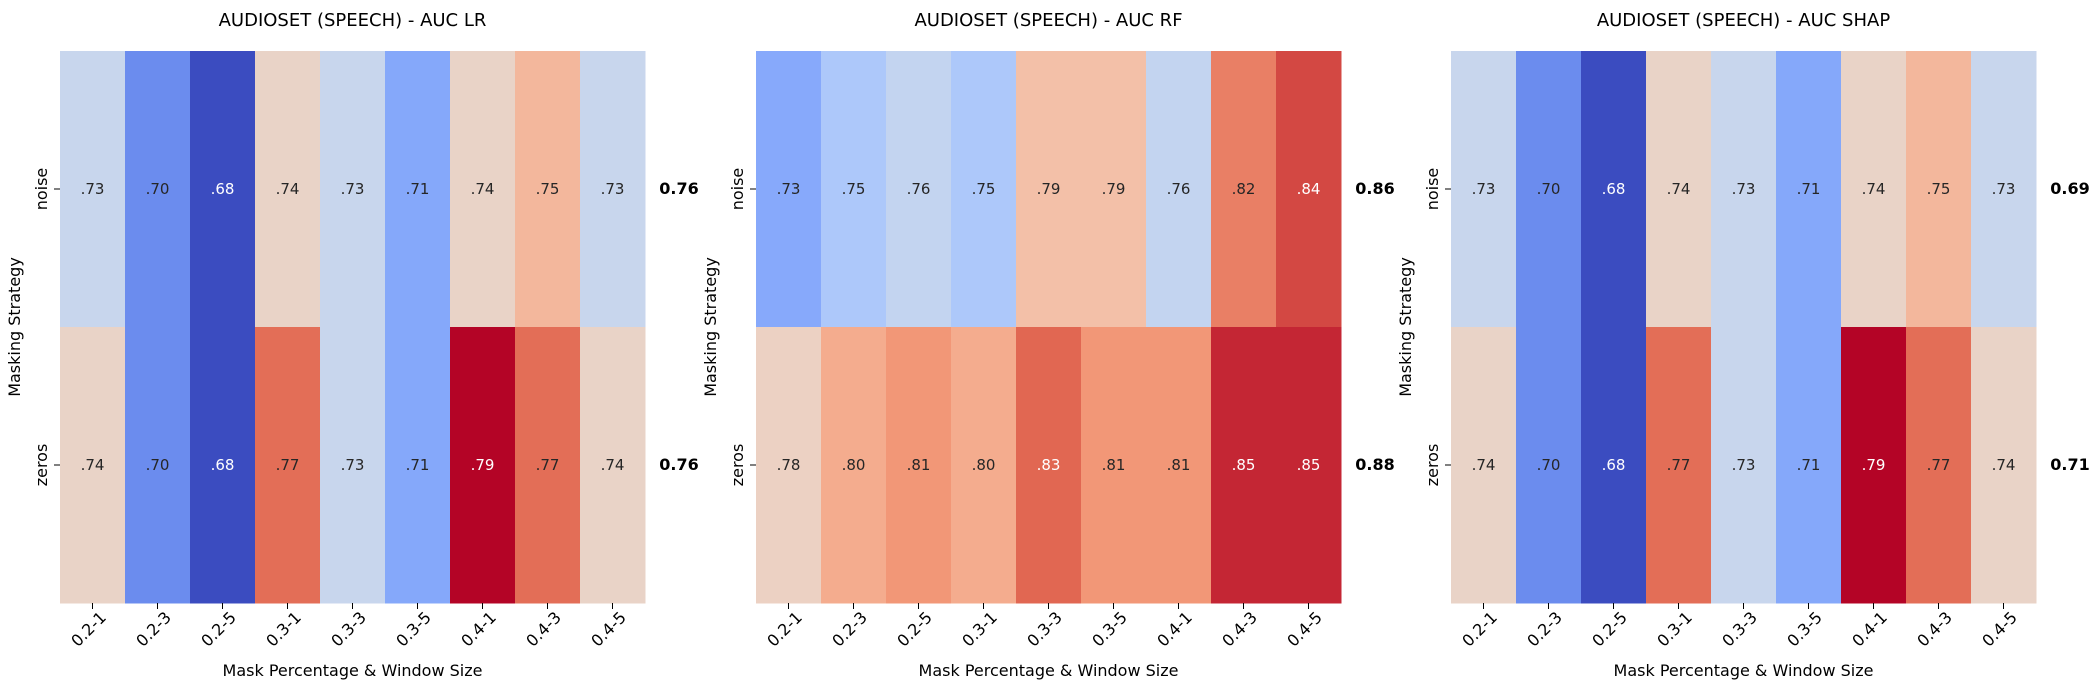  What do you see at coordinates (678, 188) in the screenshot?
I see `baseline-value: 0.76` at bounding box center [678, 188].